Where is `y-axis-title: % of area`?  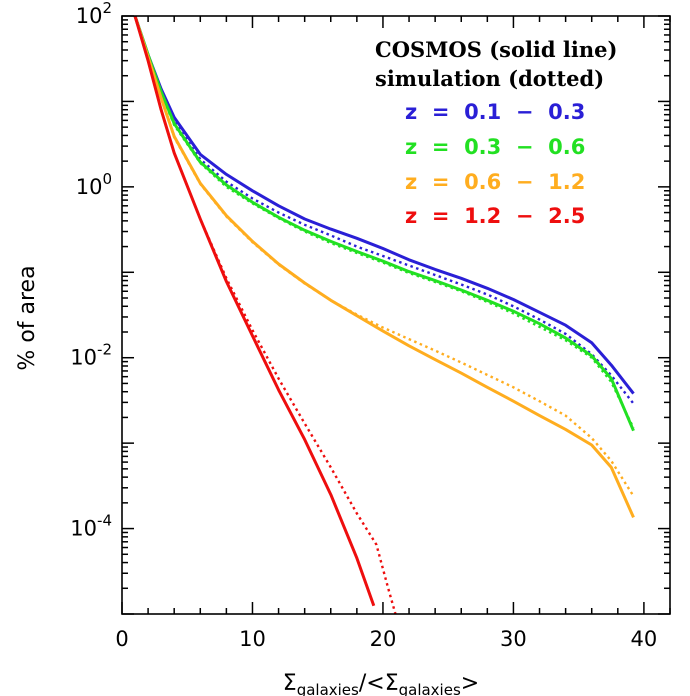 y-axis-title: % of area is located at coordinates (27, 317).